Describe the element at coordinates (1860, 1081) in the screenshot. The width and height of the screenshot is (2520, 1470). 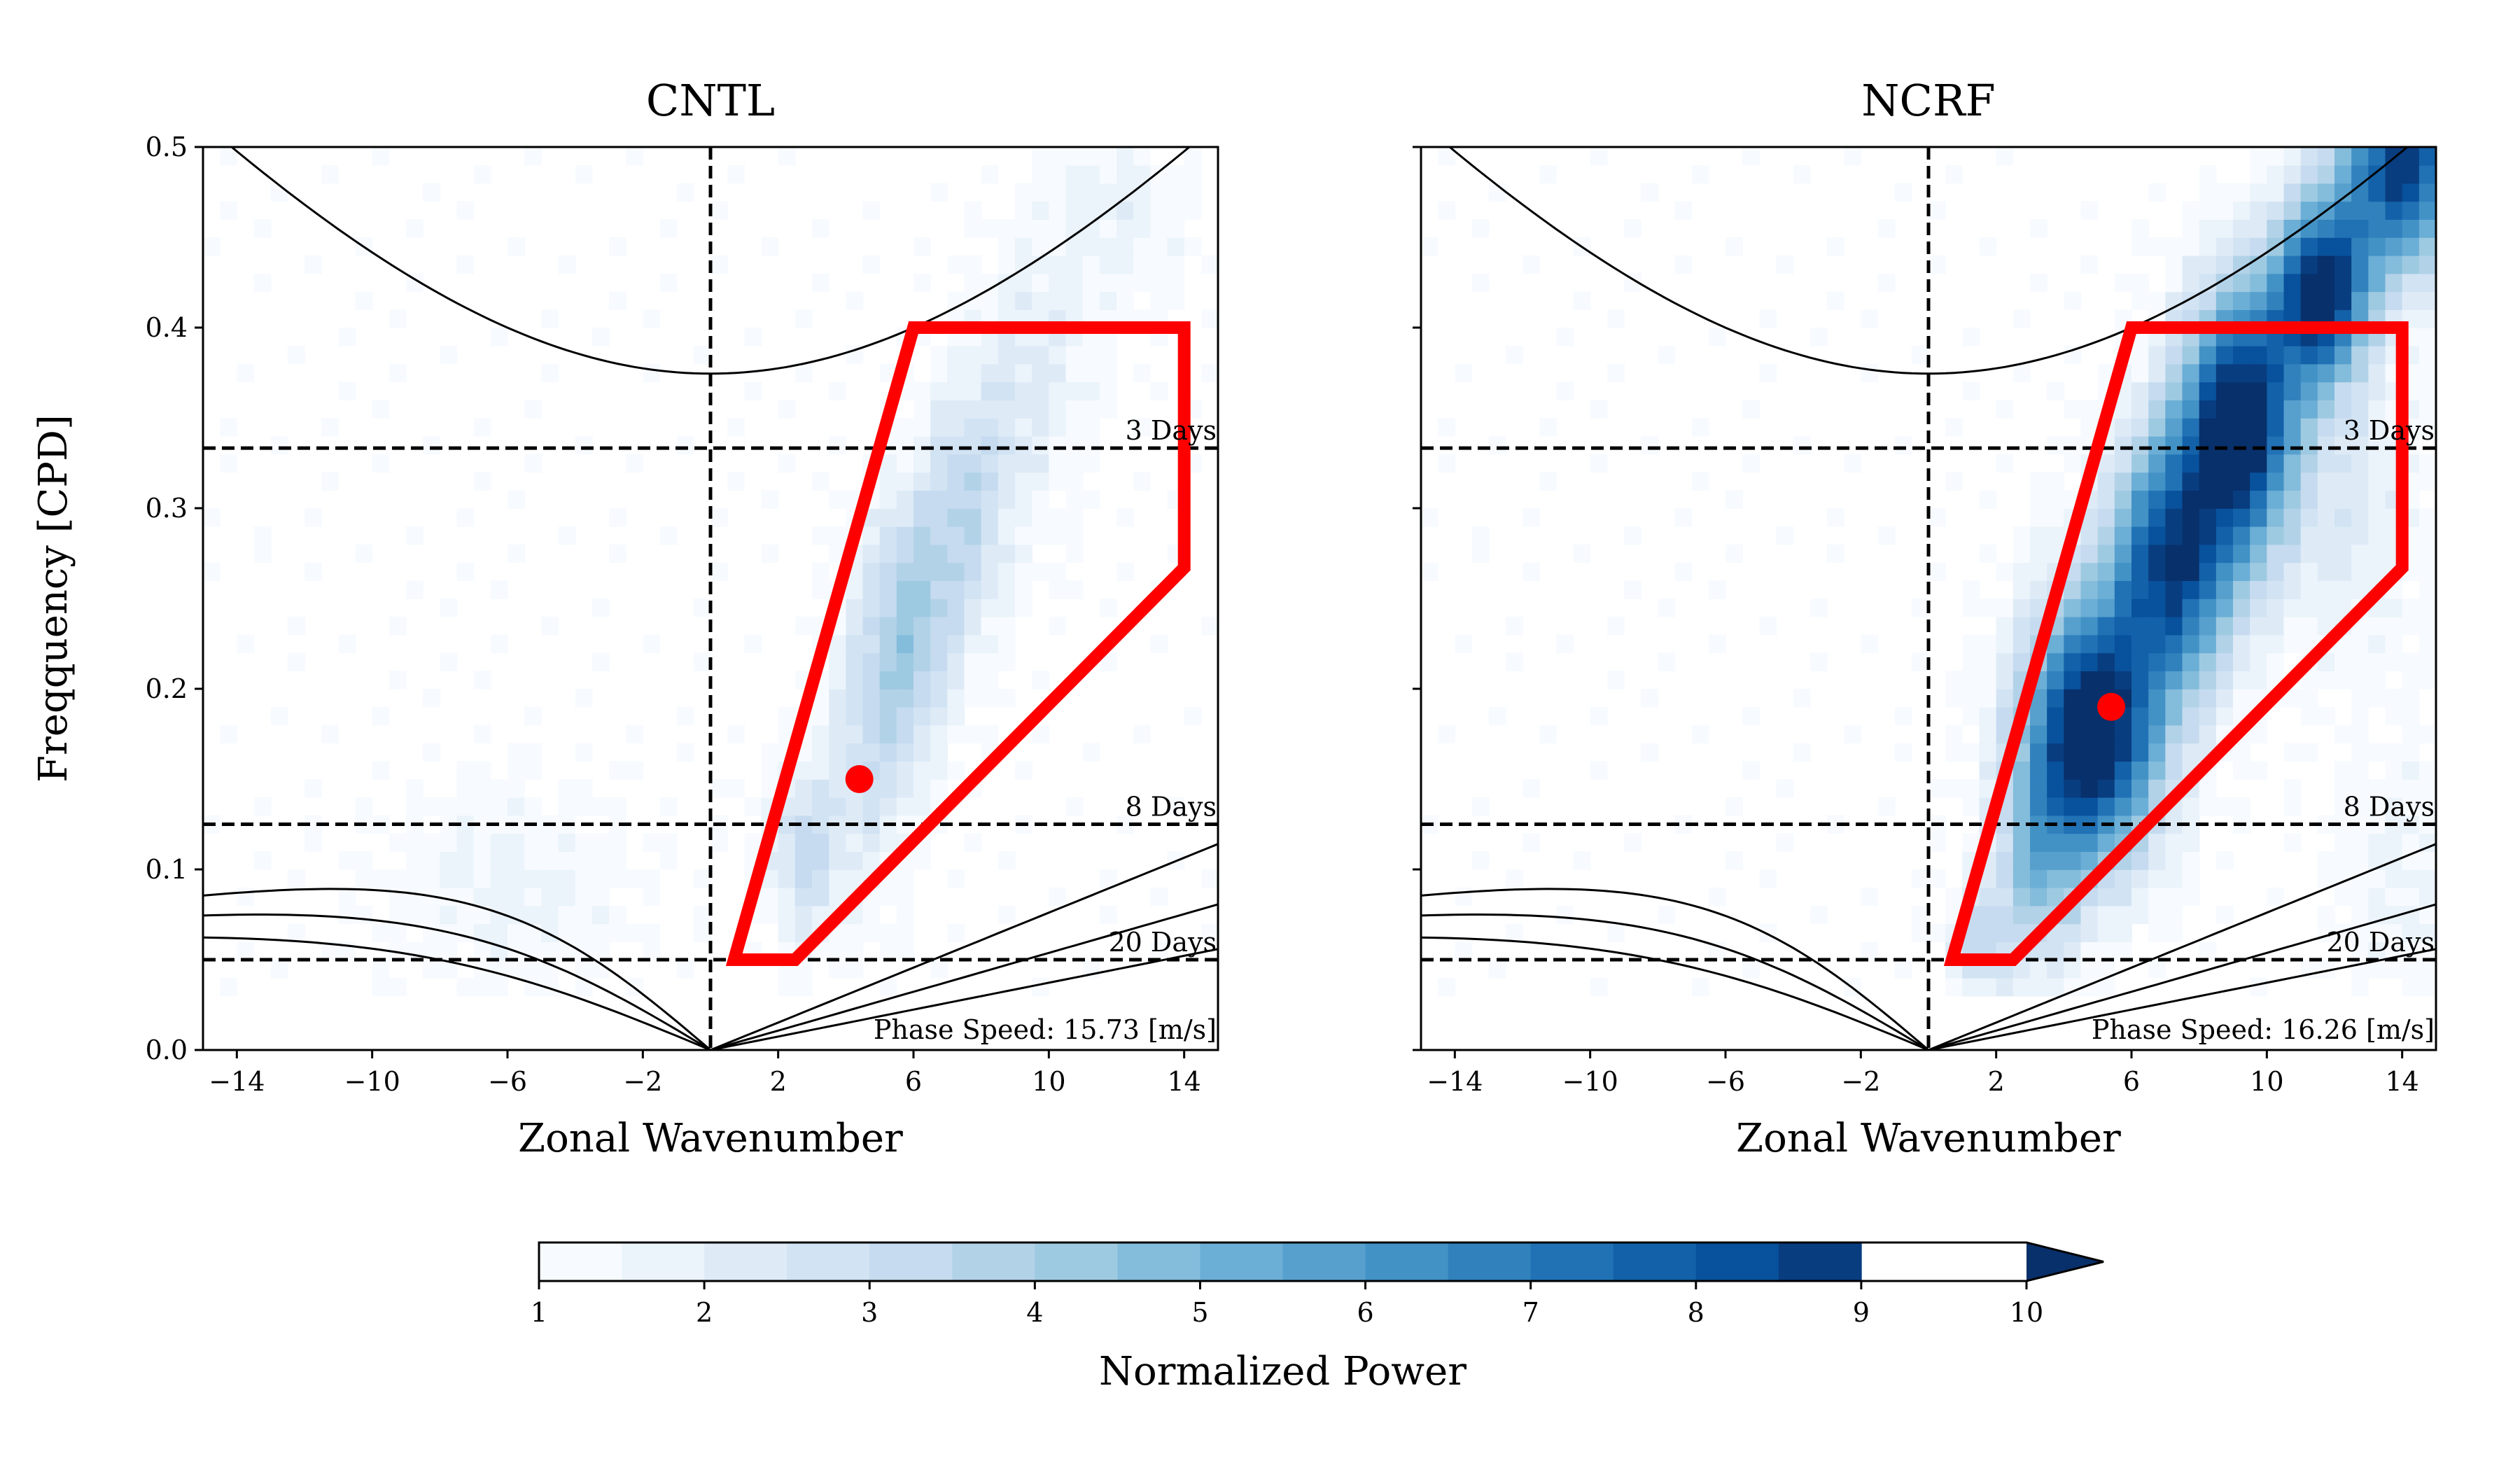
I see `x-tick-label: −2` at that location.